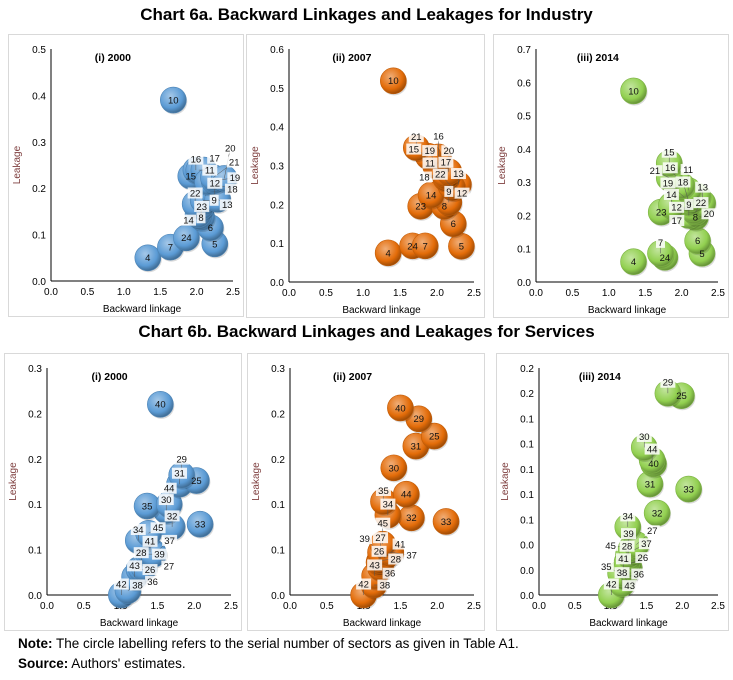 The height and width of the screenshot is (680, 733). Describe the element at coordinates (374, 565) in the screenshot. I see `point-label: 43` at that location.